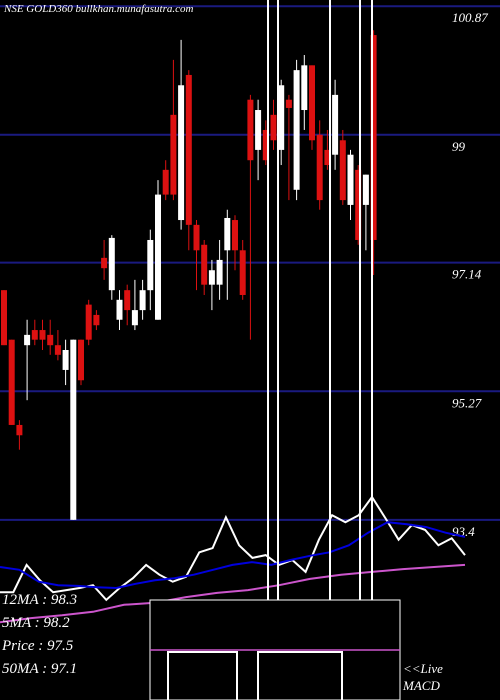 The image size is (500, 700). I want to click on legend-item: Price : 97.5, so click(37, 646).